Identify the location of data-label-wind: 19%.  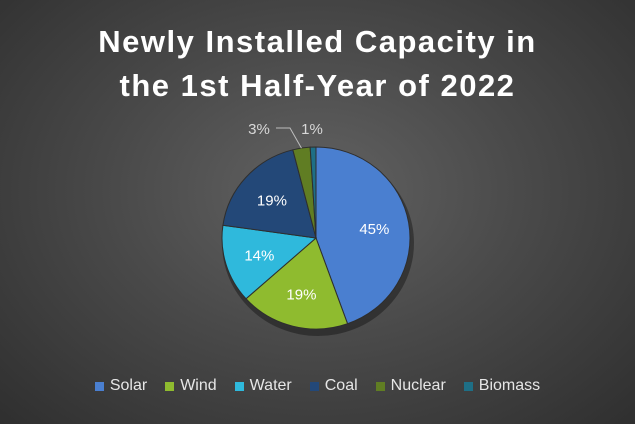
(301, 295).